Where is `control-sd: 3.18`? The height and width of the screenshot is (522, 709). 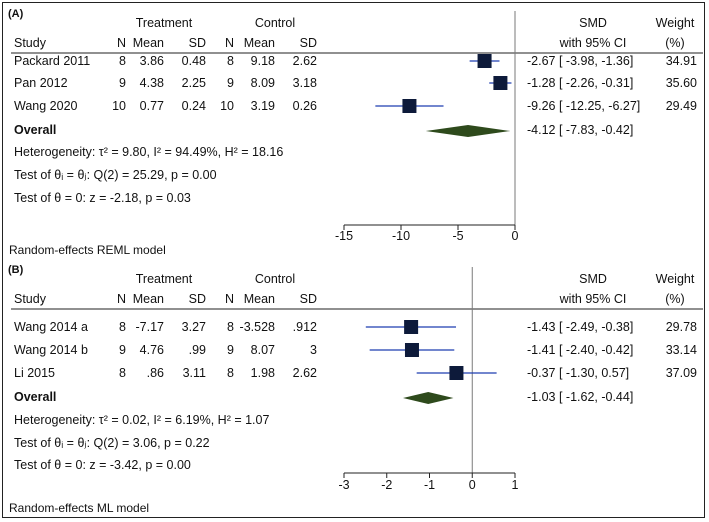 control-sd: 3.18 is located at coordinates (304, 83).